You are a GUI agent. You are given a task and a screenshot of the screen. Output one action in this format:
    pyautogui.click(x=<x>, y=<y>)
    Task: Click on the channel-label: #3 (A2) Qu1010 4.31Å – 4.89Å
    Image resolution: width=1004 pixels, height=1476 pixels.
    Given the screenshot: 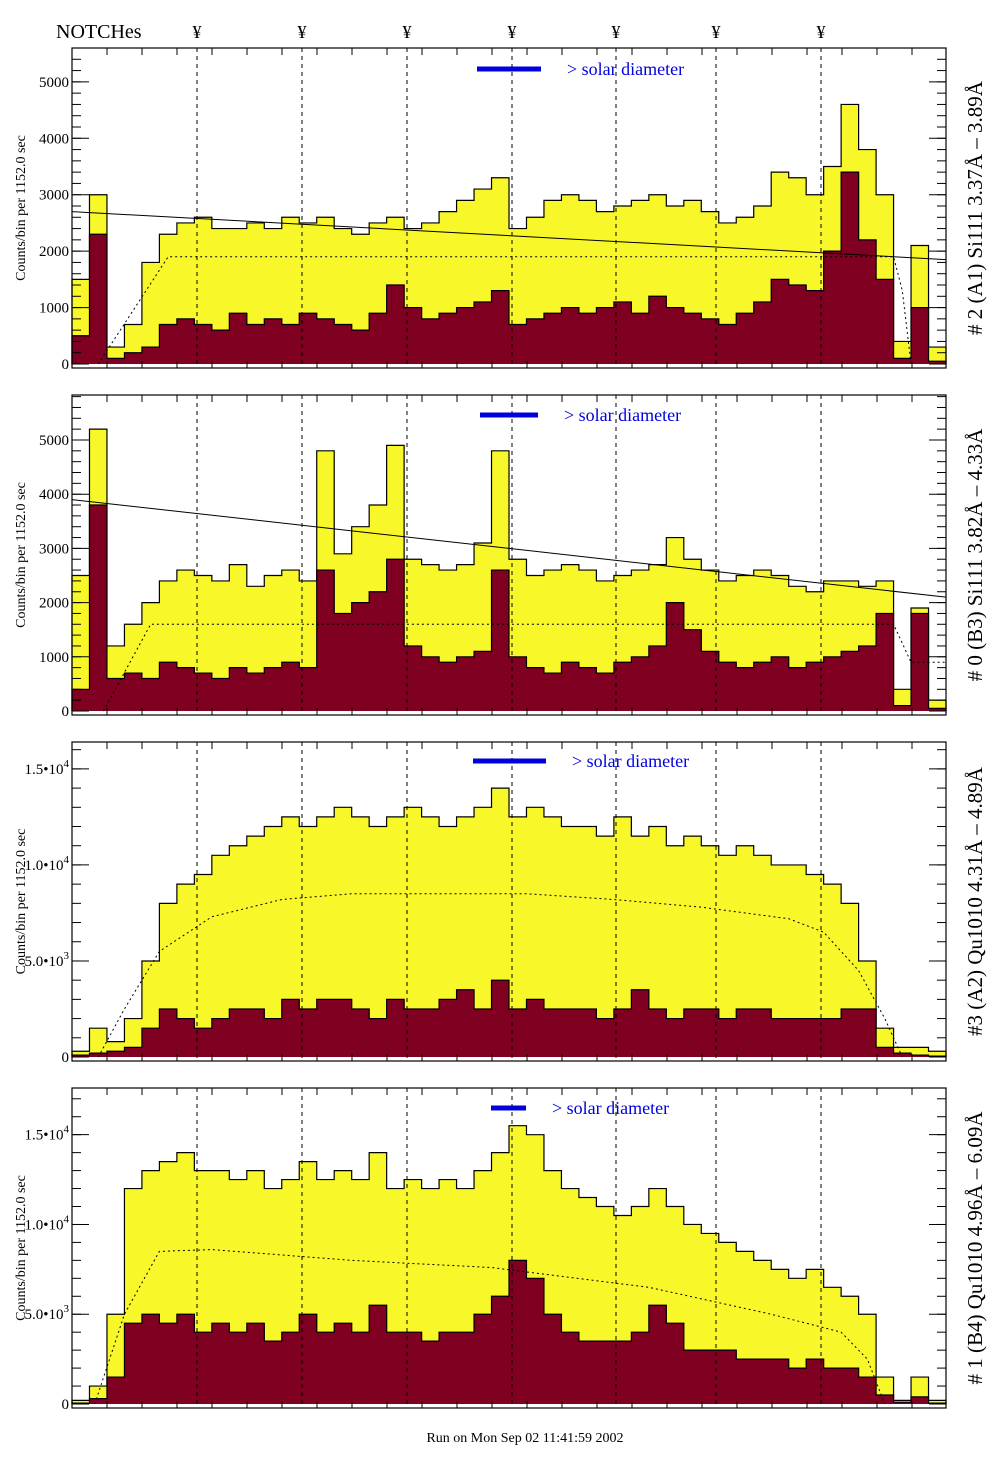 What is the action you would take?
    pyautogui.click(x=975, y=901)
    